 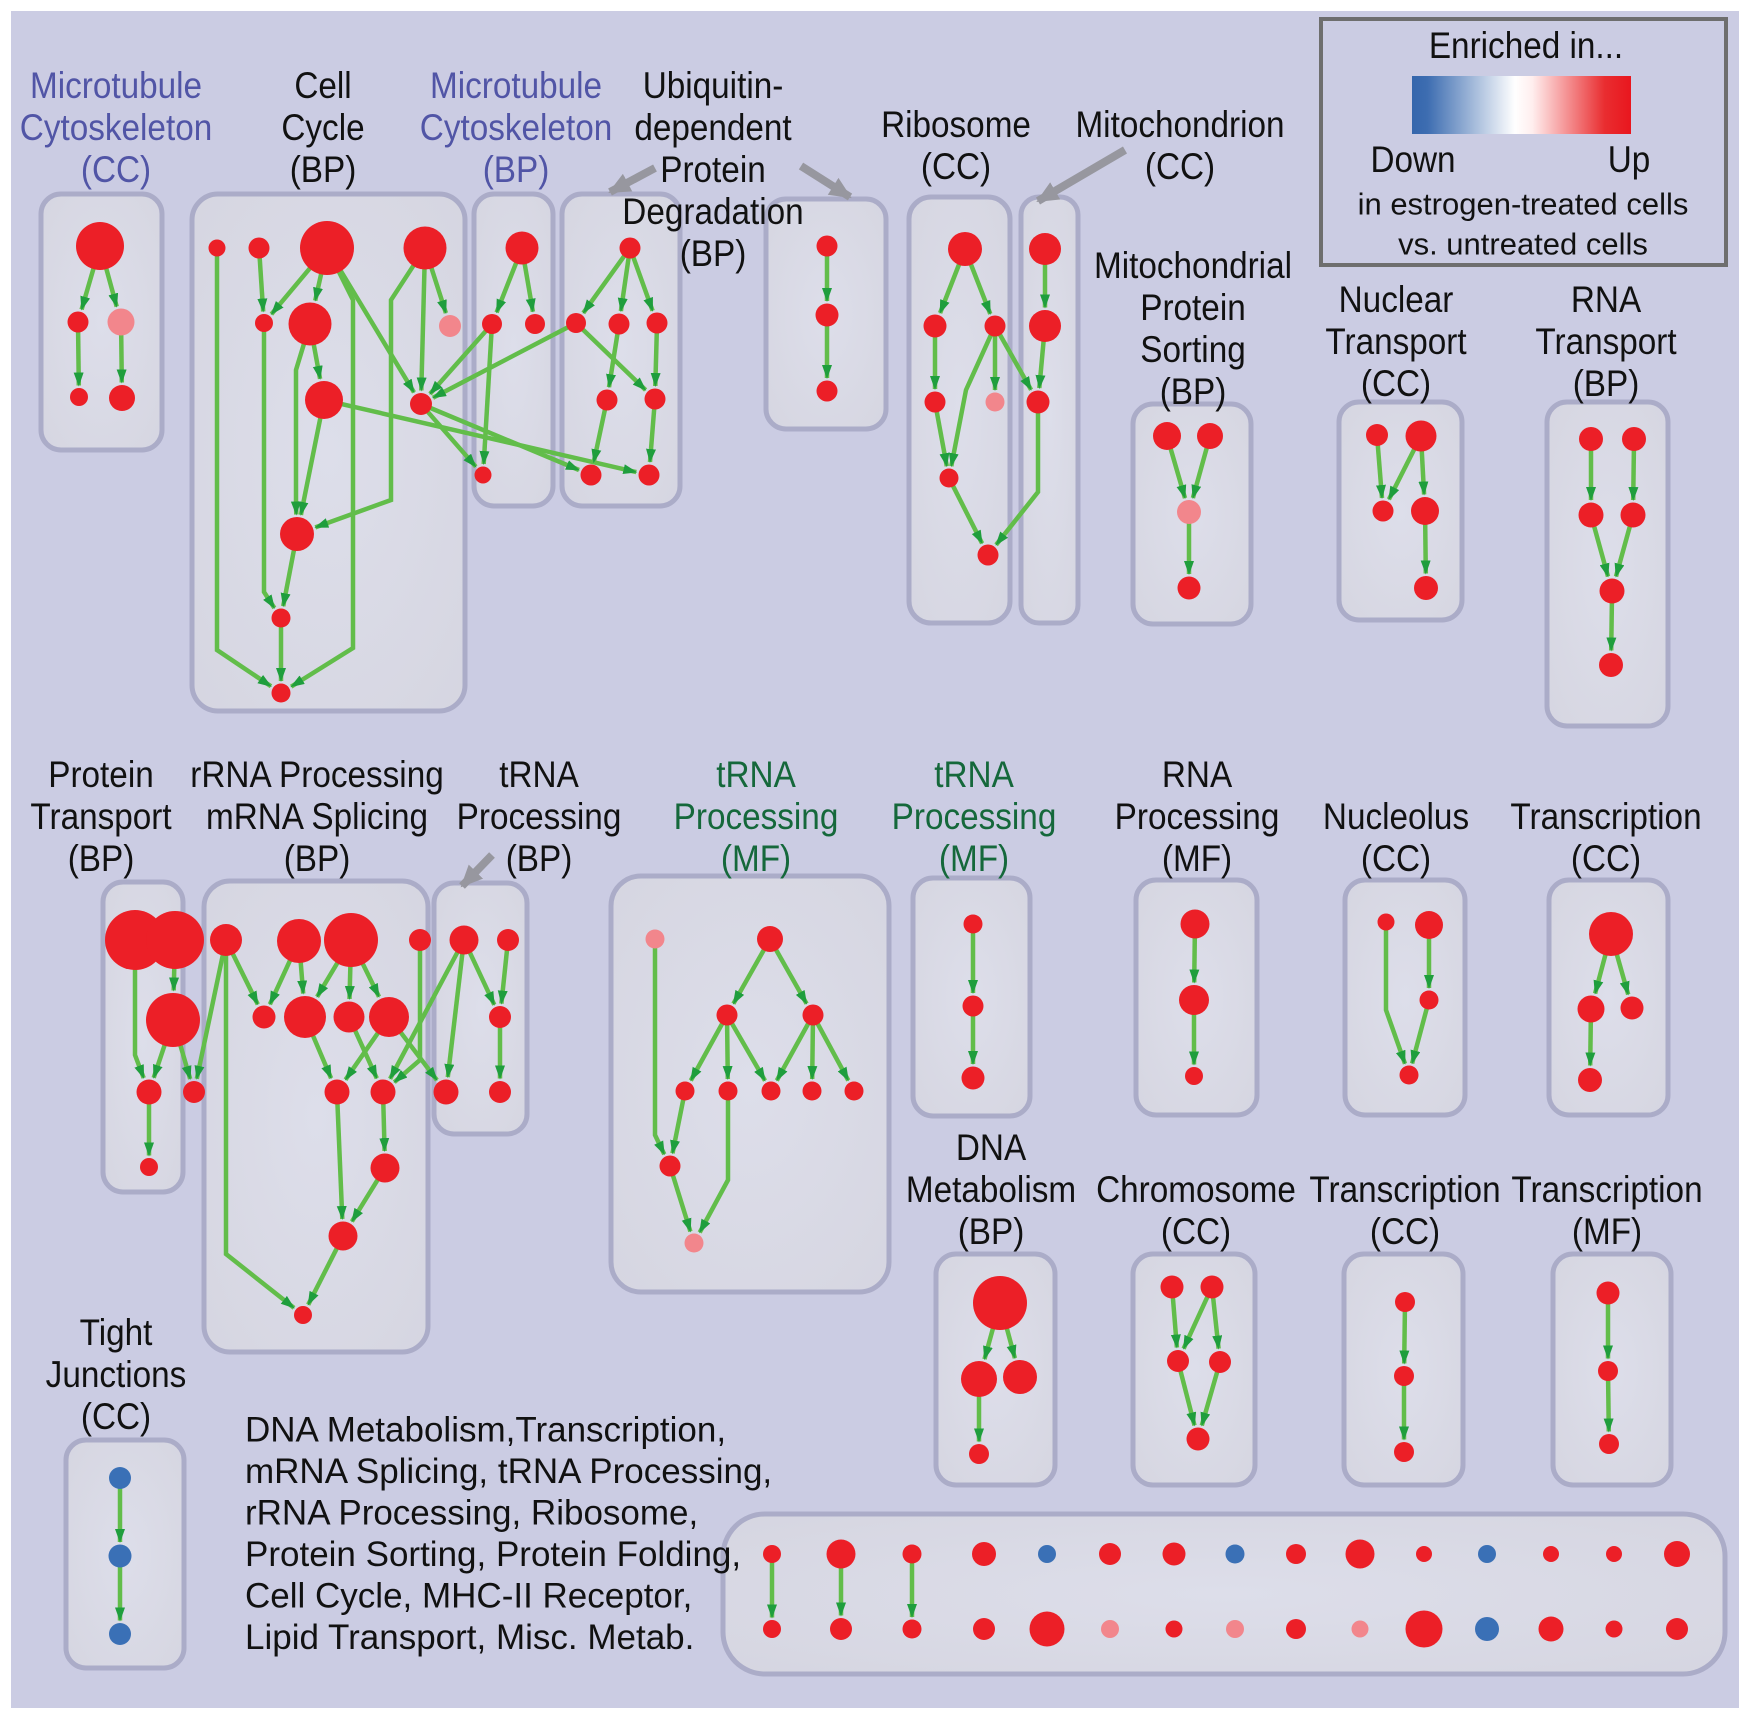 I want to click on svg-text: Degradation, so click(x=712, y=212).